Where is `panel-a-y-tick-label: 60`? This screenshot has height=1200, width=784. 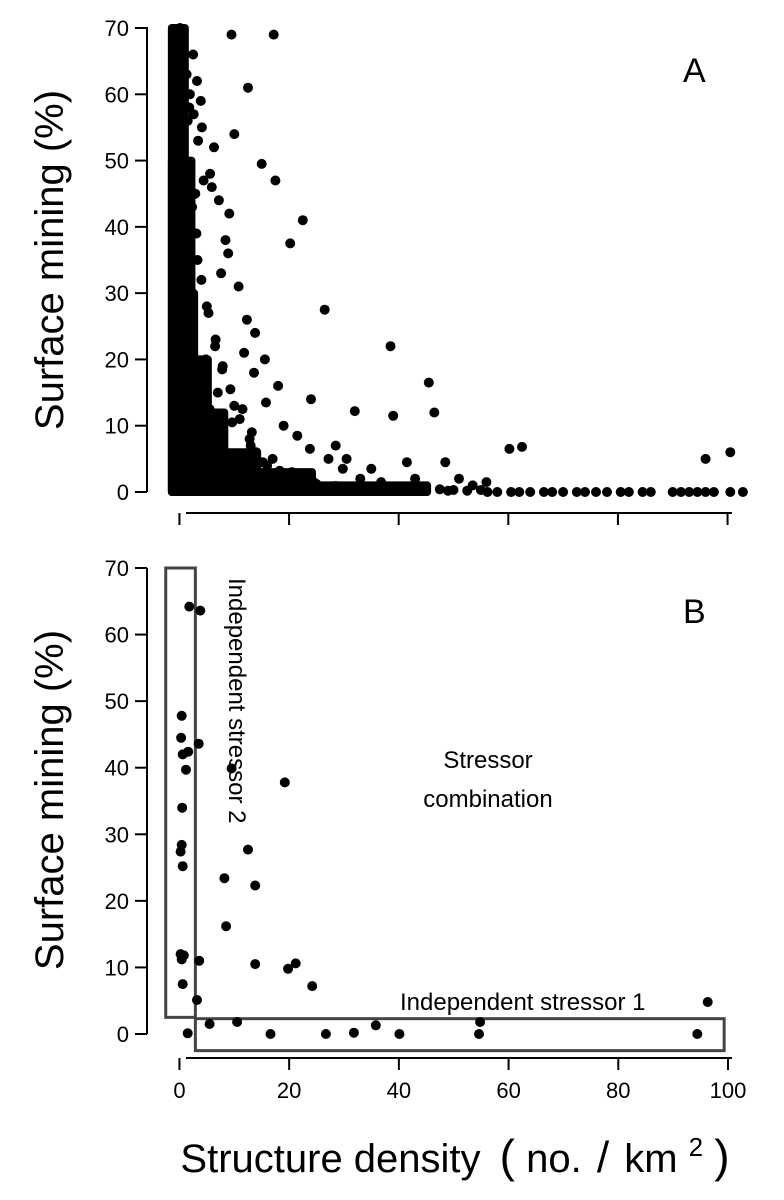 panel-a-y-tick-label: 60 is located at coordinates (117, 94).